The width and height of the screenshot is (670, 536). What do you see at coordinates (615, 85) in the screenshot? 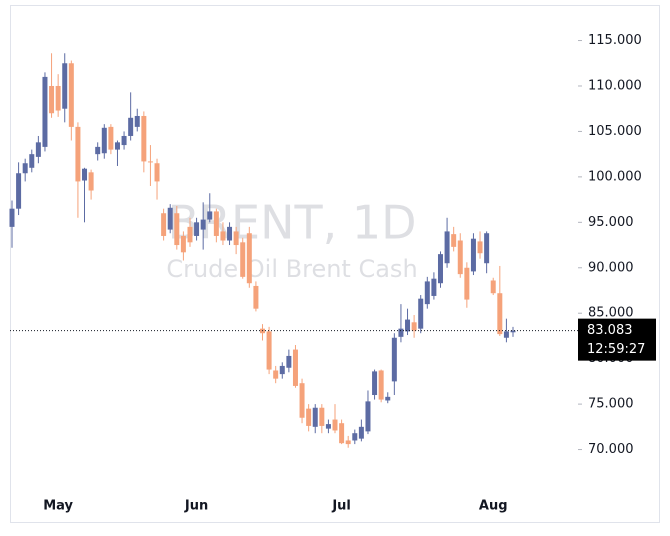
I see `y-tick-label: 110.000` at bounding box center [615, 85].